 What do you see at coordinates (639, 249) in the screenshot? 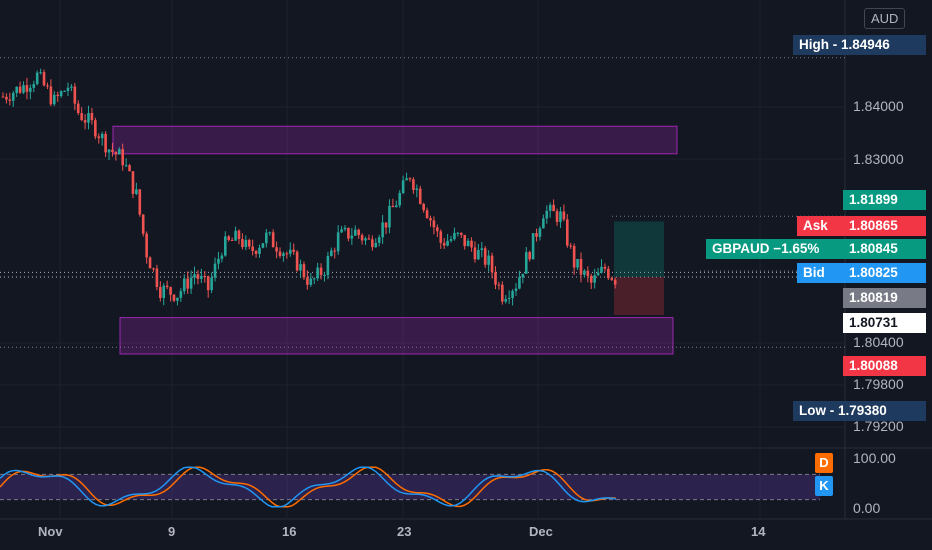
I see `position-profit-zone` at bounding box center [639, 249].